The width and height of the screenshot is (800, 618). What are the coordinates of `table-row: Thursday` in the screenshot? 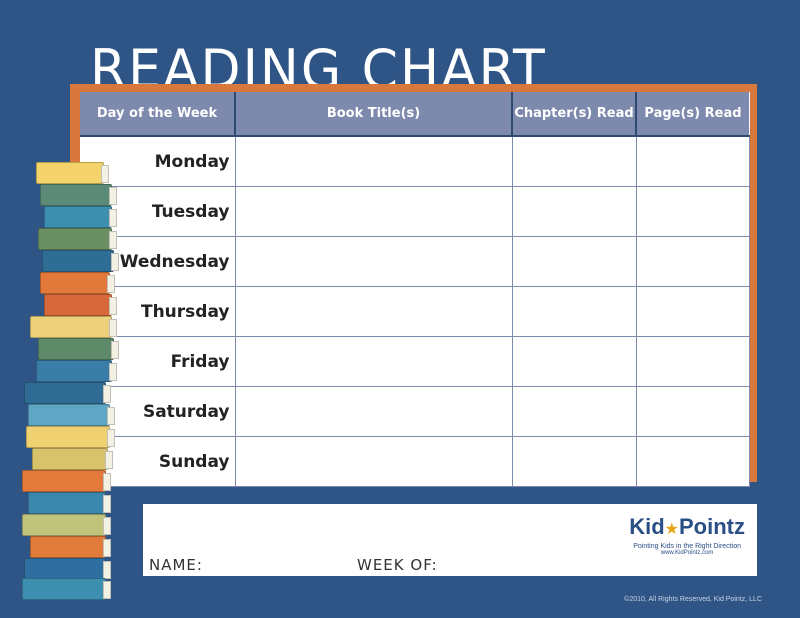 It's located at (415, 311).